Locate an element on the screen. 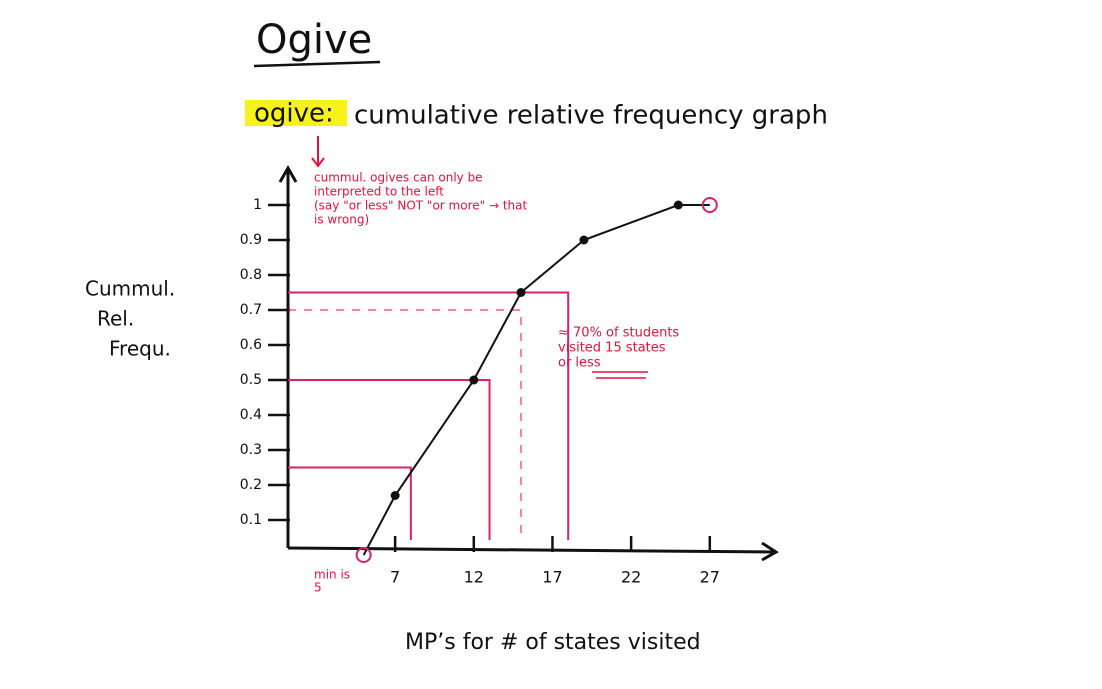 This screenshot has height=689, width=1102. y-axis-label: Frequ. is located at coordinates (140, 349).